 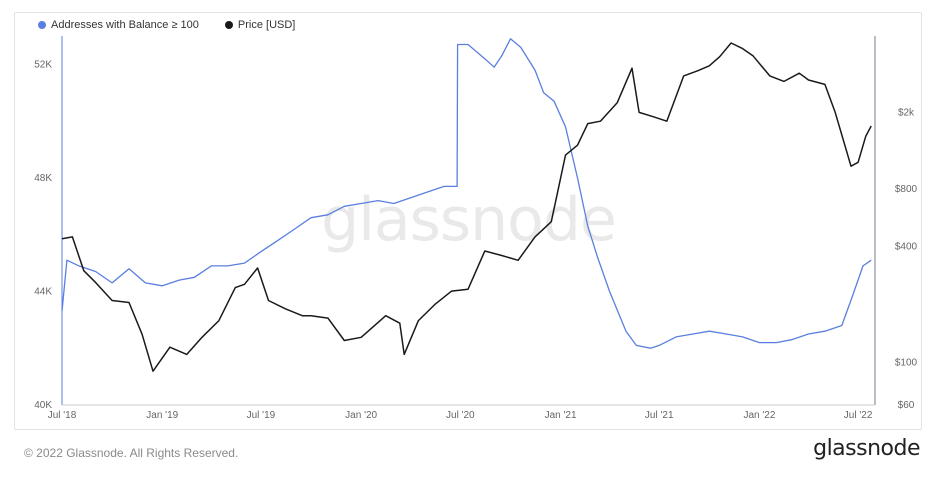 What do you see at coordinates (43, 64) in the screenshot?
I see `y-left-tick-label: 52K` at bounding box center [43, 64].